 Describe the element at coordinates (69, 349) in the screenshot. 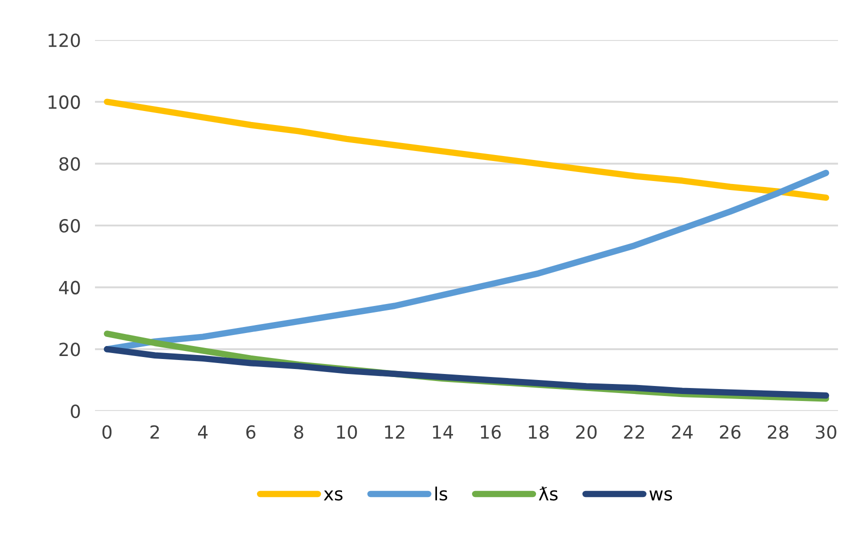

I see `y-tick-label: 20` at that location.